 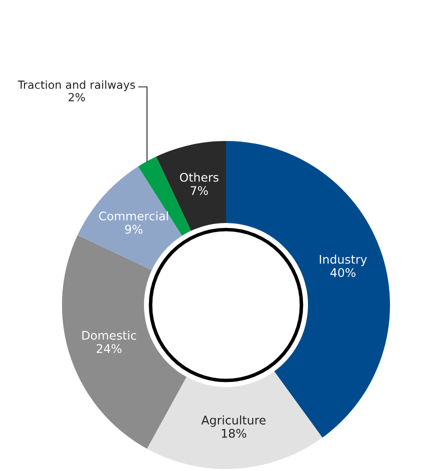 I want to click on slice-label: Others, so click(x=199, y=177).